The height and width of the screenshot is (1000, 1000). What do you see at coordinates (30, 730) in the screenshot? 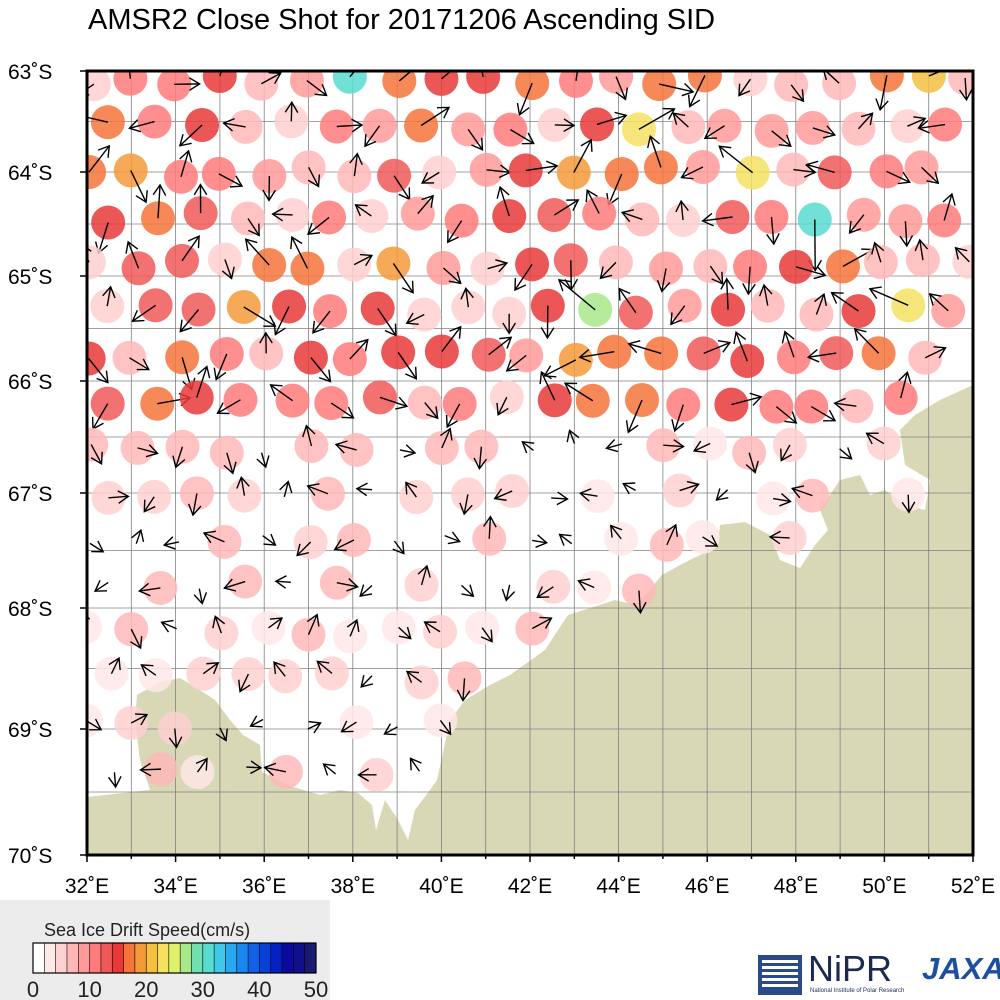
I see `lat-label: 69˚S` at bounding box center [30, 730].